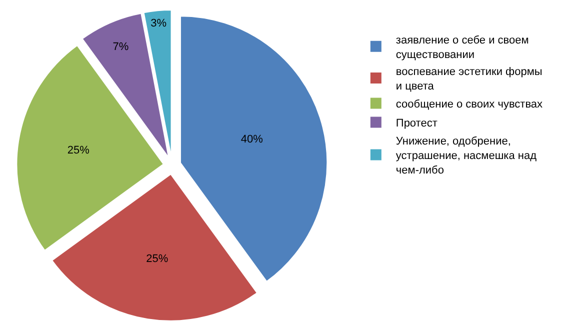 This screenshot has width=567, height=331. What do you see at coordinates (158, 23) in the screenshot?
I see `data-label: 3%` at bounding box center [158, 23].